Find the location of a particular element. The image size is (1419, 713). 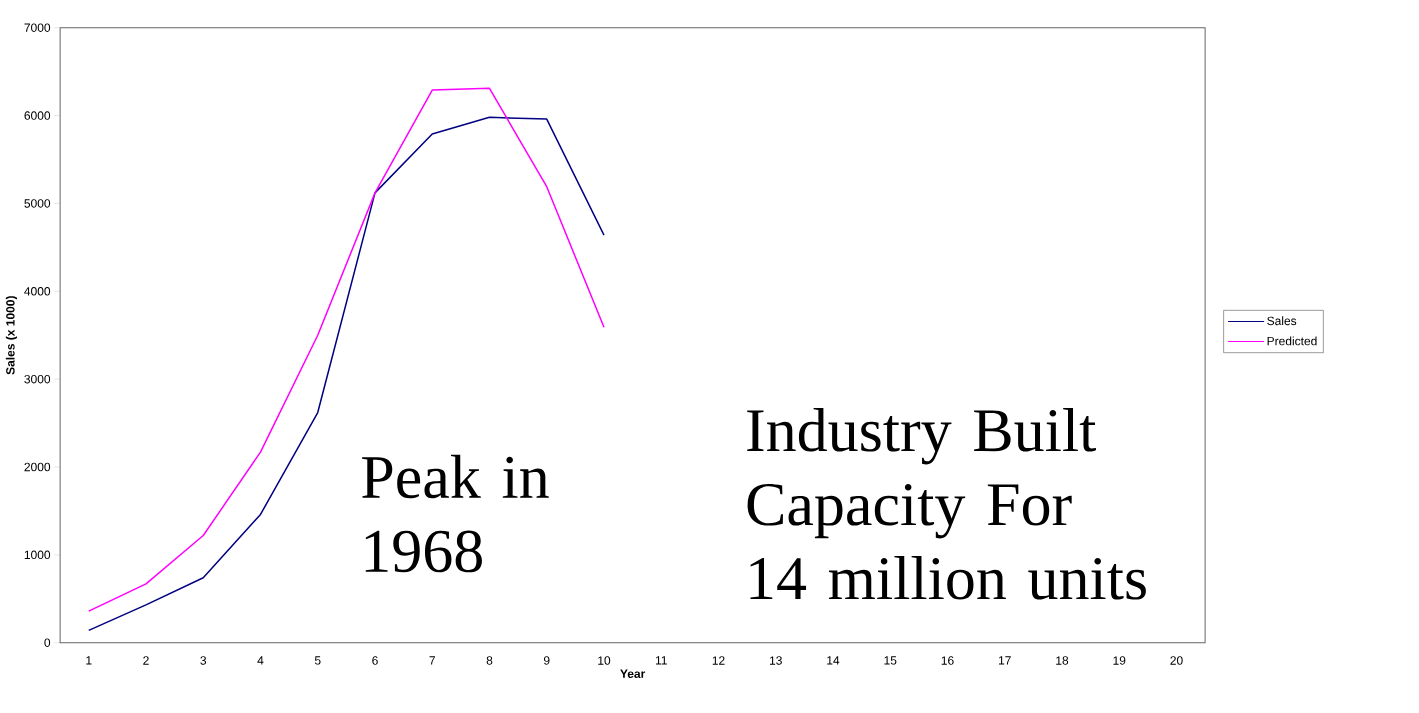

x-tick-label: 7 is located at coordinates (432, 660).